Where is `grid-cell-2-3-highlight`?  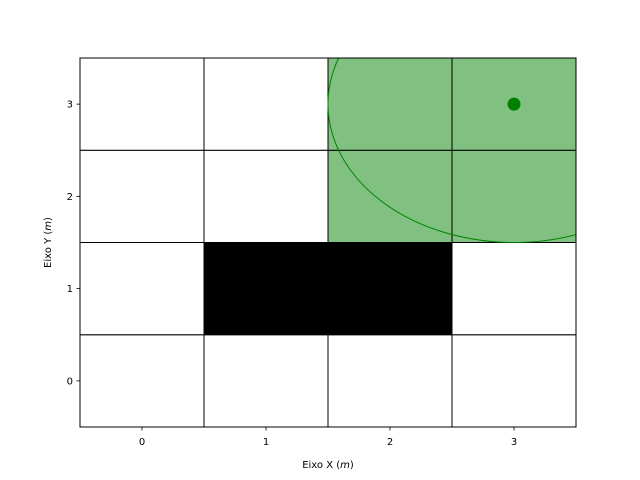
grid-cell-2-3-highlight is located at coordinates (390, 104).